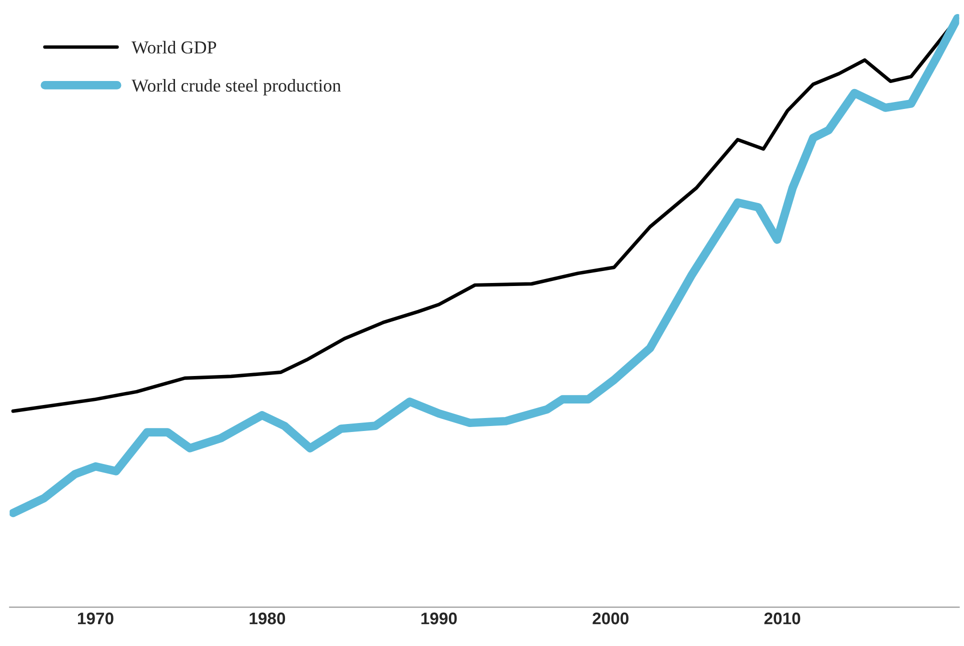 This screenshot has height=646, width=964. I want to click on x-tick-label: 1980, so click(268, 618).